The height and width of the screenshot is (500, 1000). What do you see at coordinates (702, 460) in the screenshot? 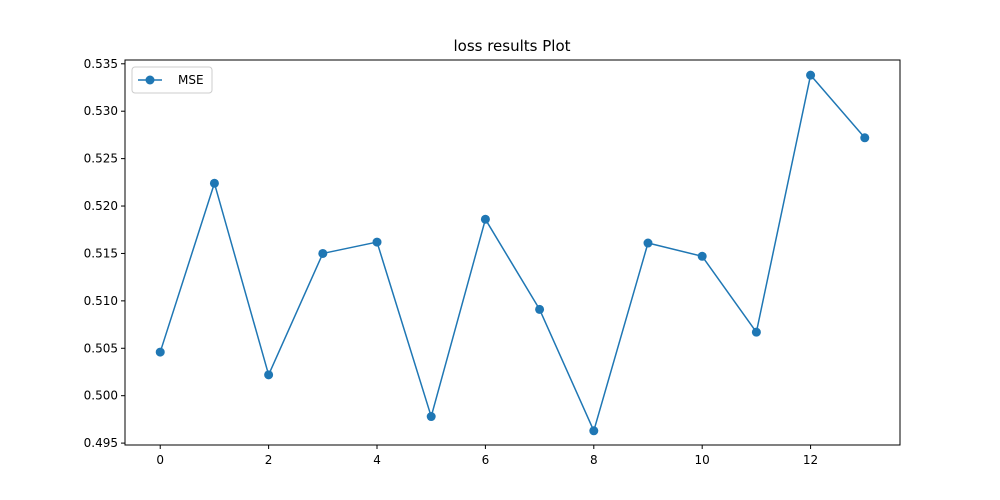
I see `x-tick-label: 10` at bounding box center [702, 460].